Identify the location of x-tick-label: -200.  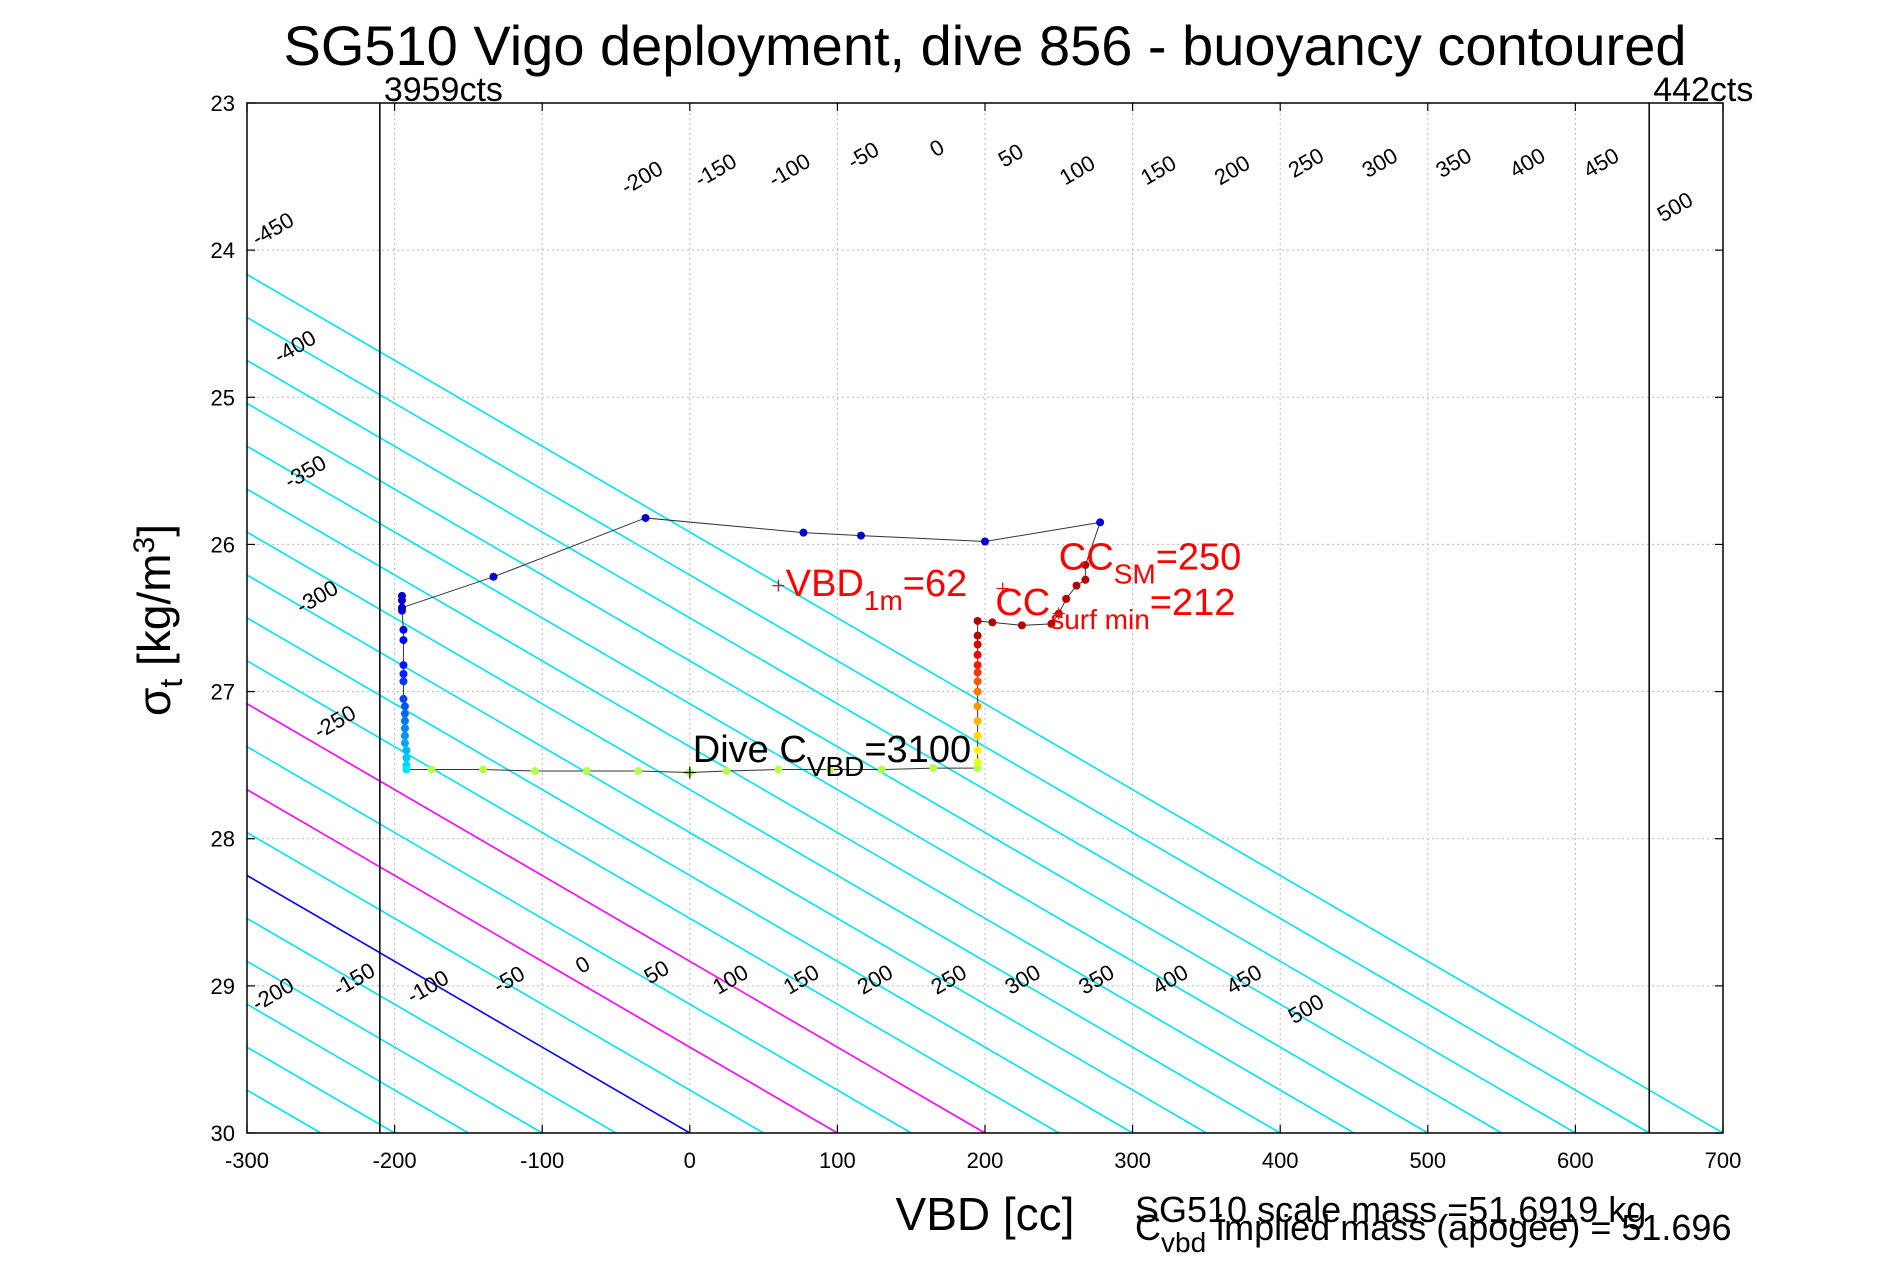
(395, 1160).